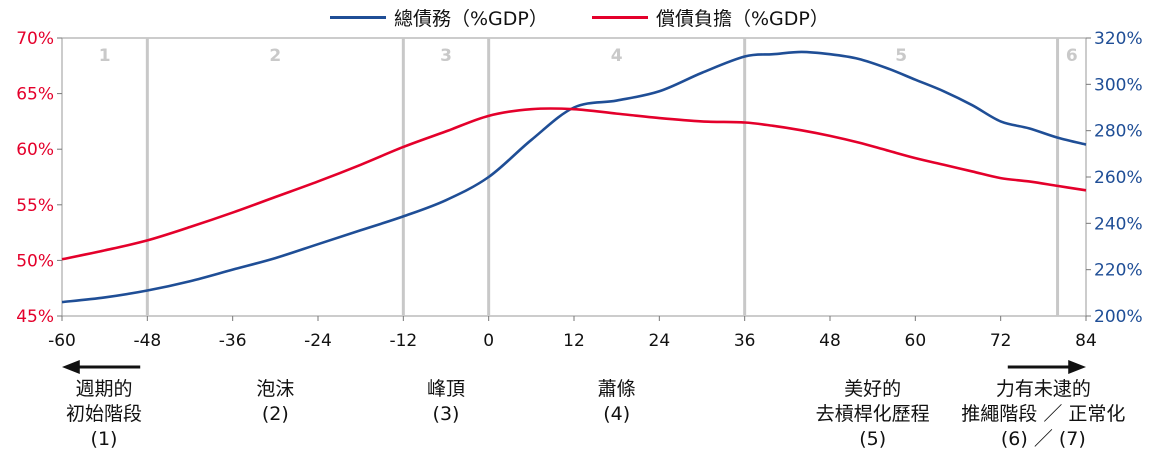 The height and width of the screenshot is (452, 1158). What do you see at coordinates (1118, 317) in the screenshot?
I see `right-axis-tick-label: 200%` at bounding box center [1118, 317].